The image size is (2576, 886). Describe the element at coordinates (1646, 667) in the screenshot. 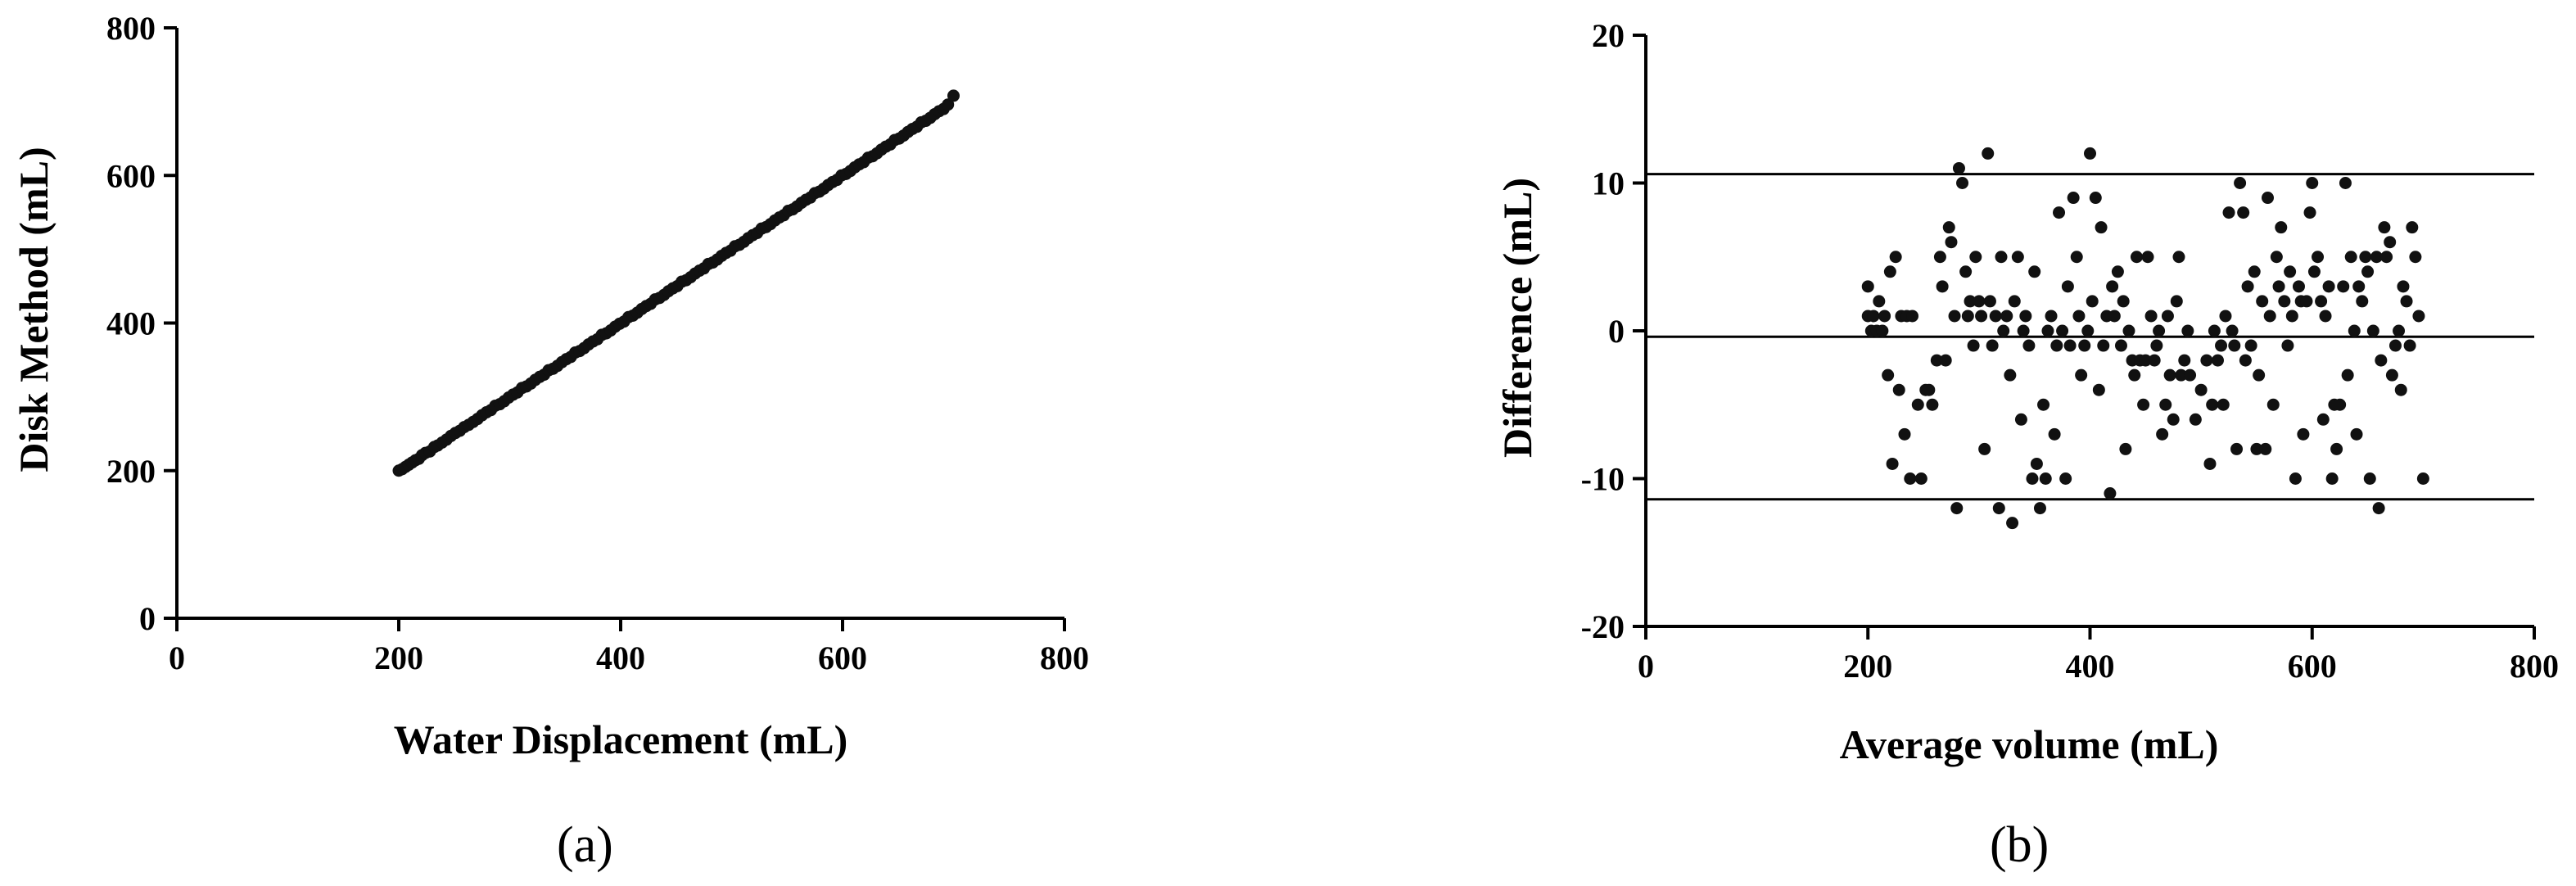

I see `panel-b-x-tick-label: 0` at that location.